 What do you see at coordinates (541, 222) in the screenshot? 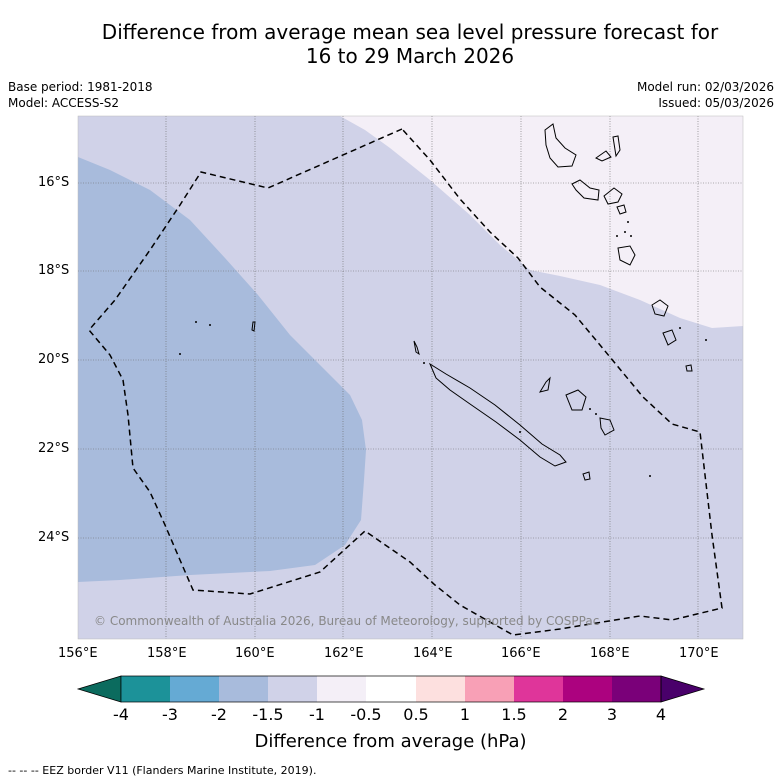
I see `anomaly-band-light` at bounding box center [541, 222].